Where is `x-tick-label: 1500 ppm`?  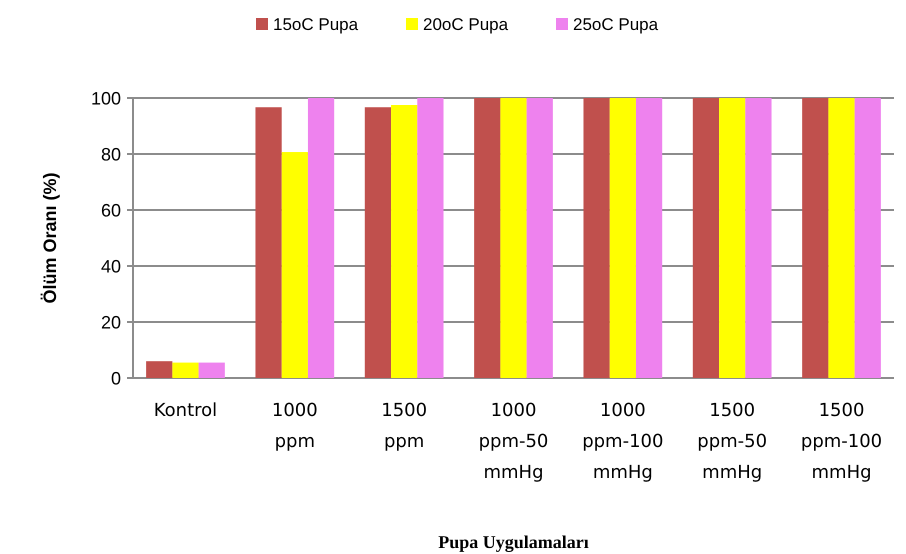
x-tick-label: 1500 ppm is located at coordinates (404, 426).